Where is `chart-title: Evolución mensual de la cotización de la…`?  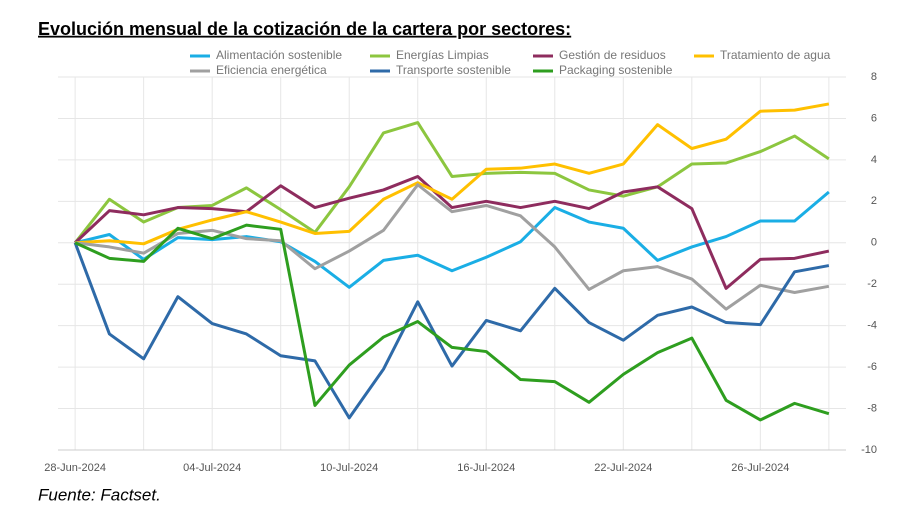 chart-title: Evolución mensual de la cotización de la… is located at coordinates (304, 29).